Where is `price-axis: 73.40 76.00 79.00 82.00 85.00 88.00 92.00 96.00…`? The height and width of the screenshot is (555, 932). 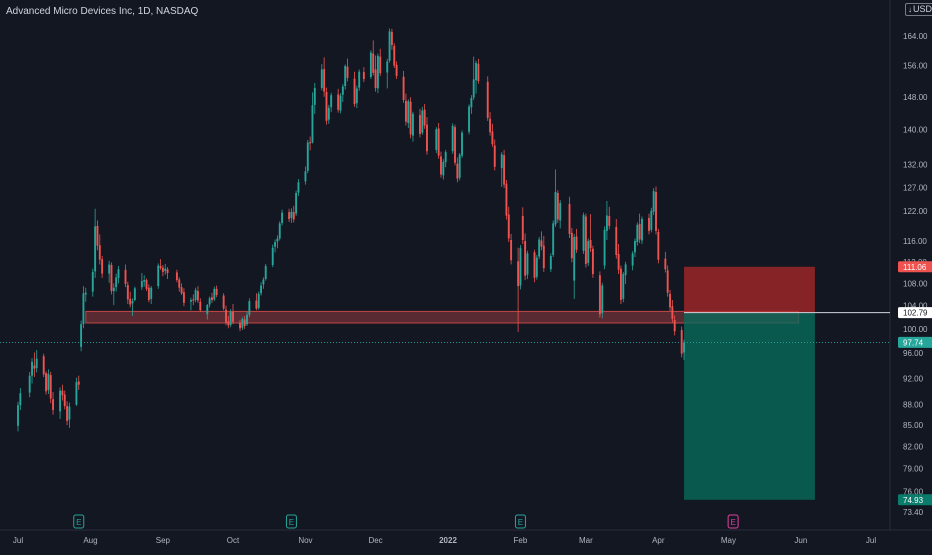 price-axis: 73.40 76.00 79.00 82.00 85.00 88.00 92.00 96.00… is located at coordinates (915, 274).